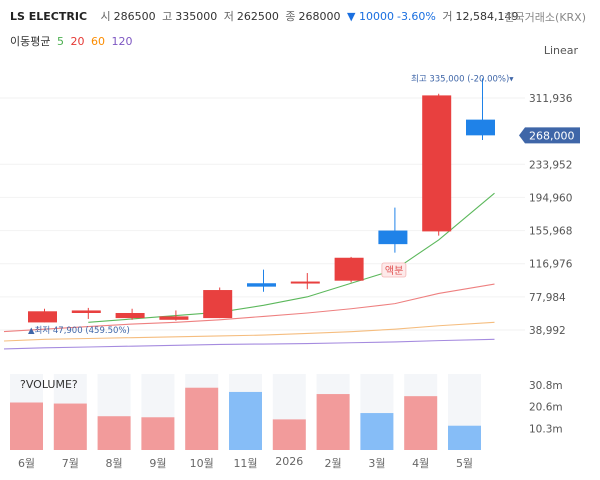 The width and height of the screenshot is (600, 480). Describe the element at coordinates (97, 41) in the screenshot. I see `ma-legend-60: 60` at that location.